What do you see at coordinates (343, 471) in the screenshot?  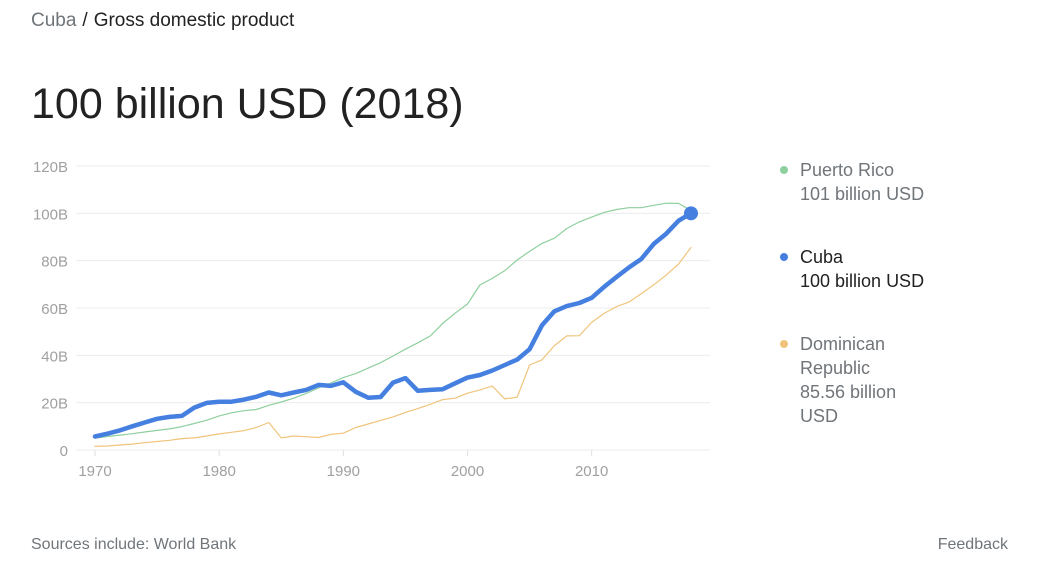 I see `x-axis-tick-label: 1990` at bounding box center [343, 471].